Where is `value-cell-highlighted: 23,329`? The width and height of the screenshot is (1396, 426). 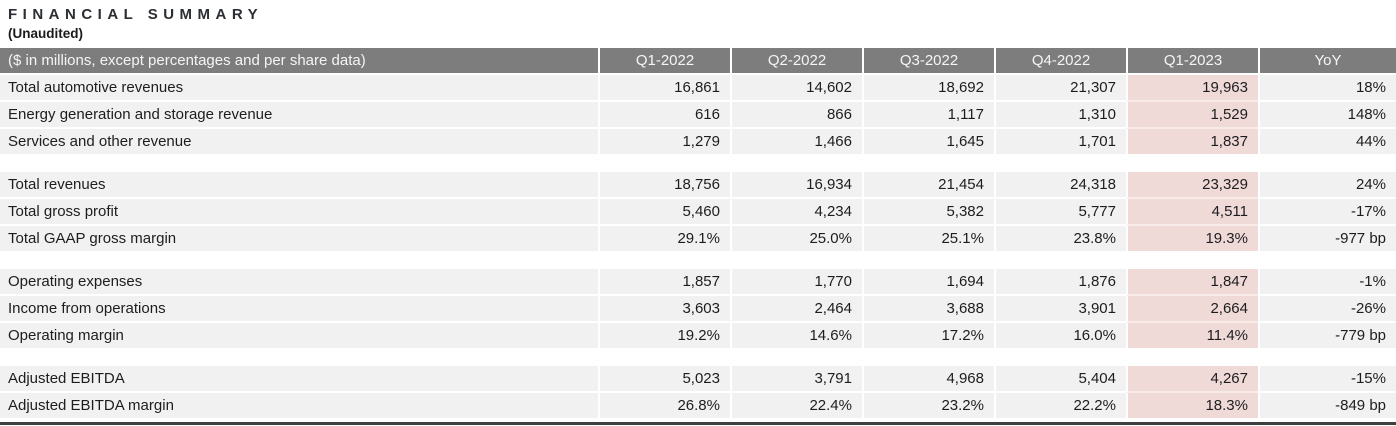 value-cell-highlighted: 23,329 is located at coordinates (1192, 185).